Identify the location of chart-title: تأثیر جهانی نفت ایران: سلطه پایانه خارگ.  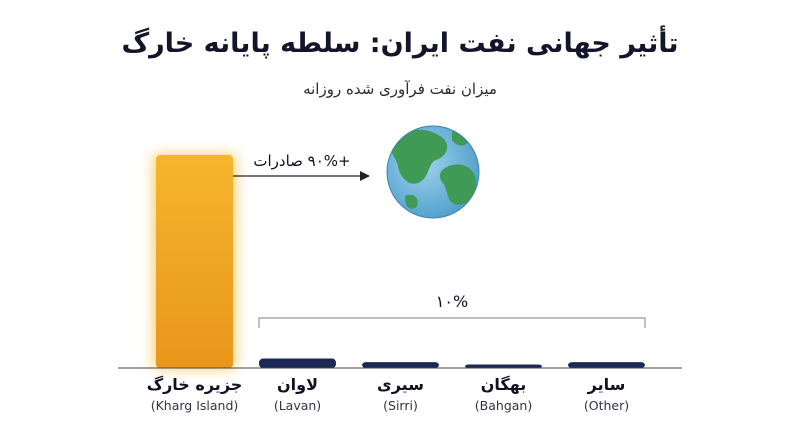
(400, 43).